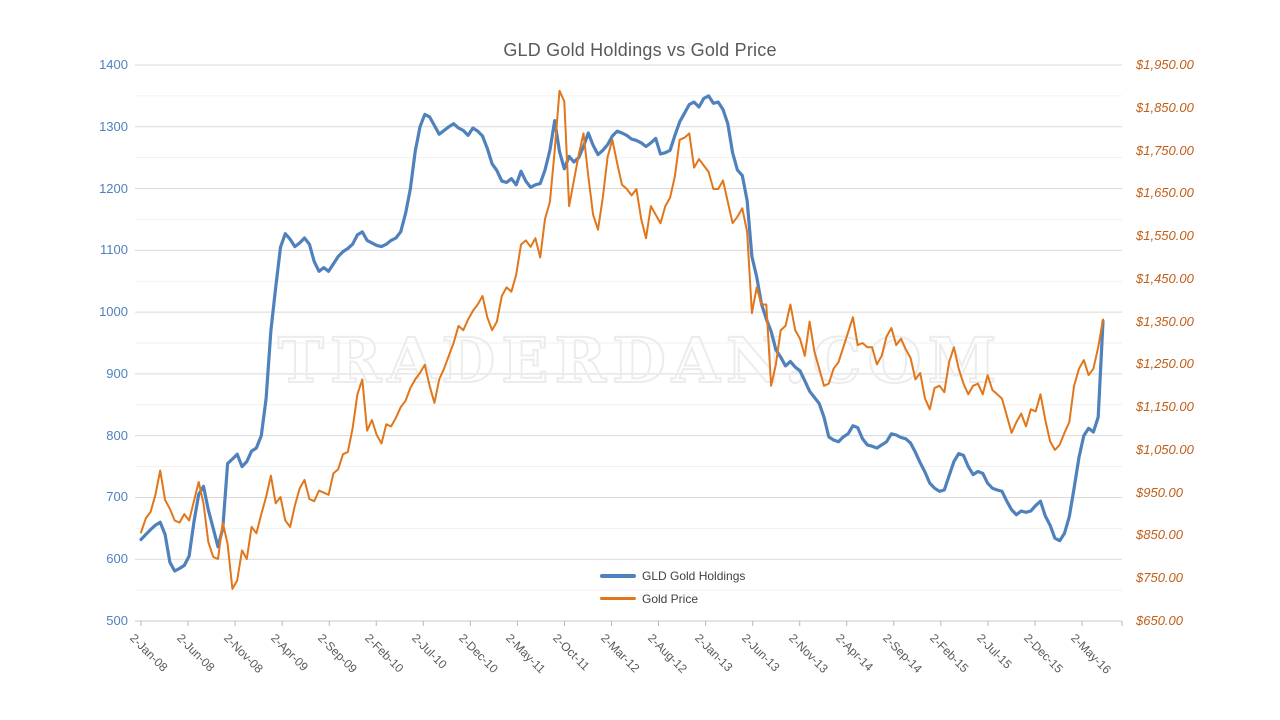 Image resolution: width=1280 pixels, height=720 pixels. Describe the element at coordinates (1159, 620) in the screenshot. I see `y-axis-right-tick-label: $650.00` at that location.